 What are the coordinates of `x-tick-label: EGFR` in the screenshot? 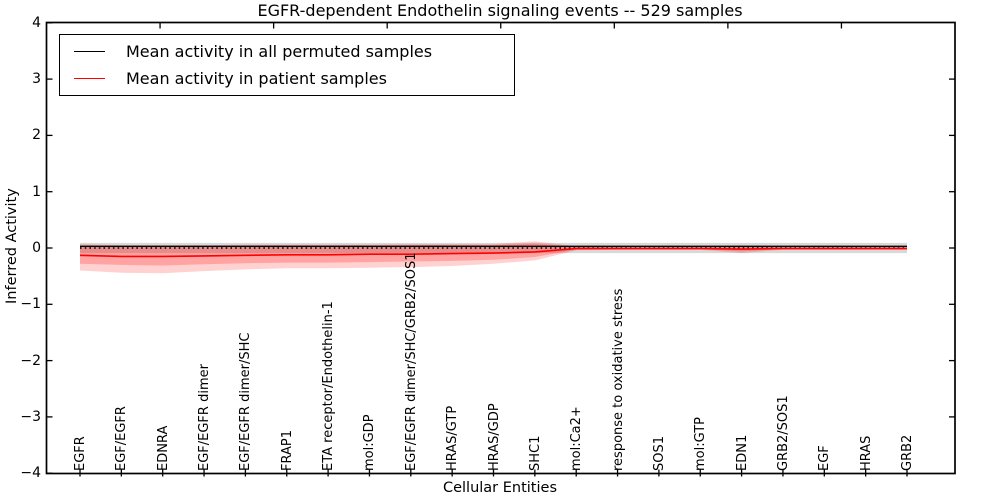 It's located at (80, 453).